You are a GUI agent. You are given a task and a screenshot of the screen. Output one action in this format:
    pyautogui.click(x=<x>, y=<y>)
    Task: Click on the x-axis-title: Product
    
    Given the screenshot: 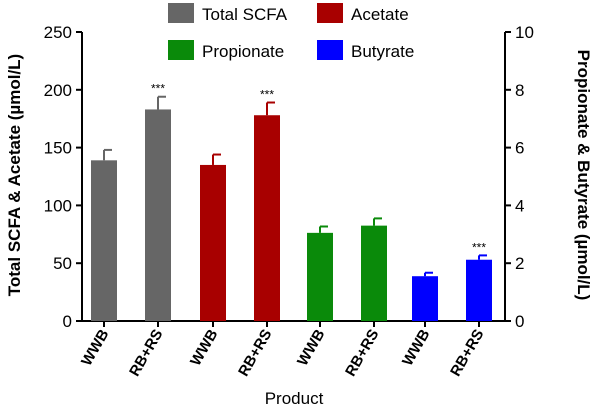 What is the action you would take?
    pyautogui.click(x=294, y=398)
    